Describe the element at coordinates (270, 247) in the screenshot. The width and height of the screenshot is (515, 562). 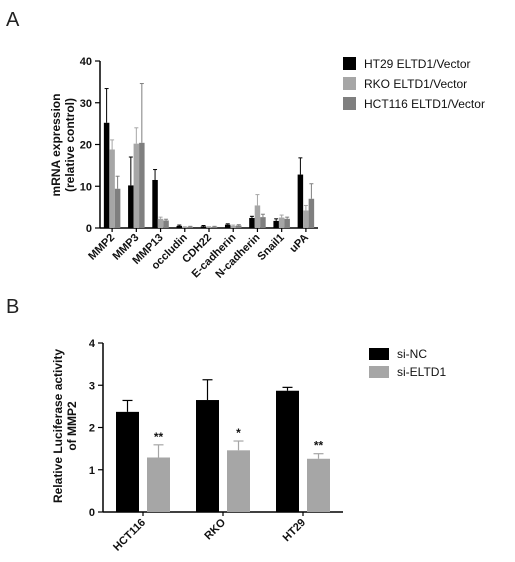
I see `chart-a-category-label-7: Snail1` at that location.